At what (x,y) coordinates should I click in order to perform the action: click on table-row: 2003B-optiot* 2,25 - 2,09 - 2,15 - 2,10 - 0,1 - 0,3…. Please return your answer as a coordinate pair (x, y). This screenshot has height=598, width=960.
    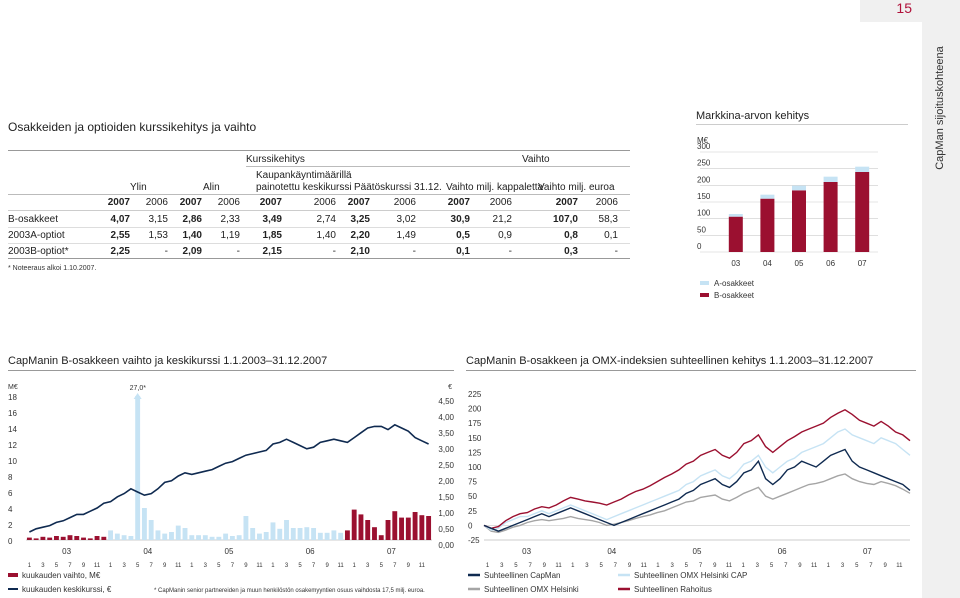
    Looking at the image, I should click on (319, 251).